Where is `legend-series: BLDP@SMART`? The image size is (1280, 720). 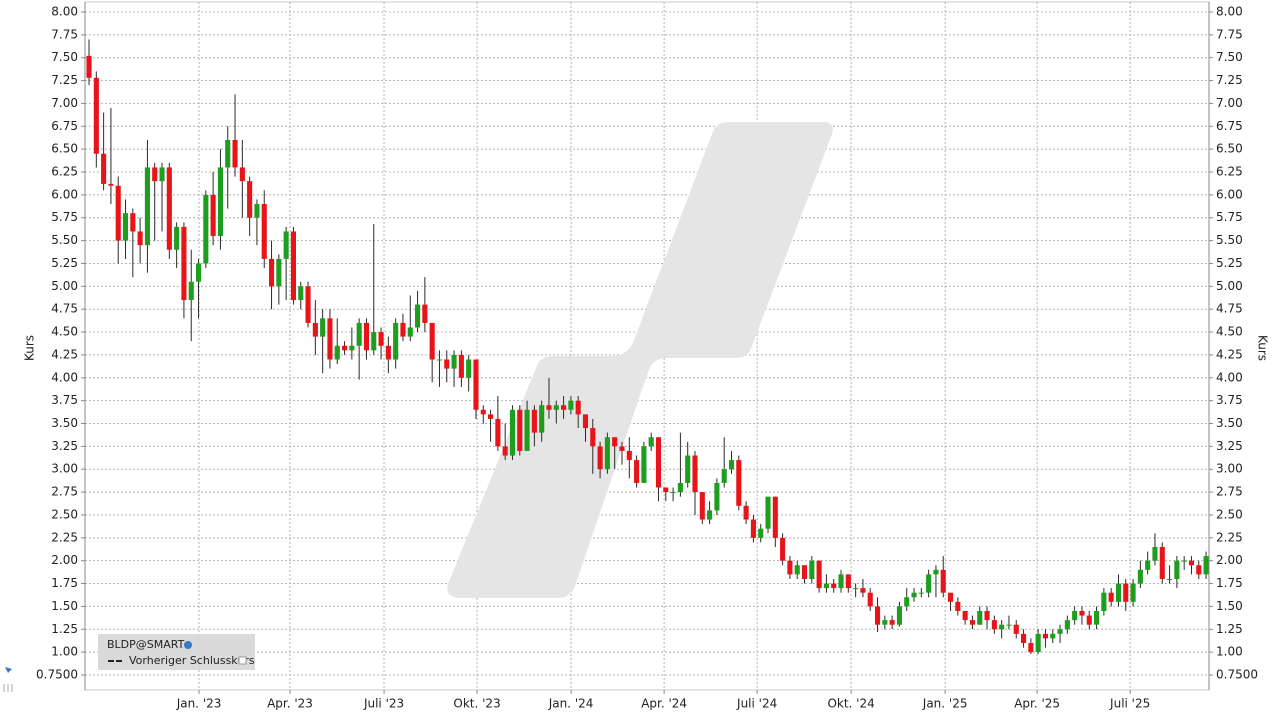
legend-series: BLDP@SMART is located at coordinates (146, 644).